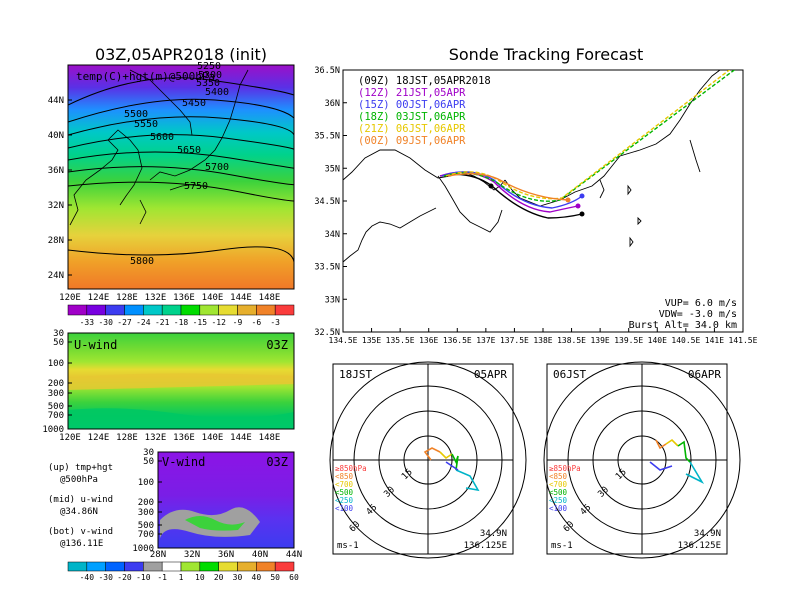  What do you see at coordinates (327, 137) in the screenshot?
I see `lat-tick-label: 35.5N` at bounding box center [327, 137].